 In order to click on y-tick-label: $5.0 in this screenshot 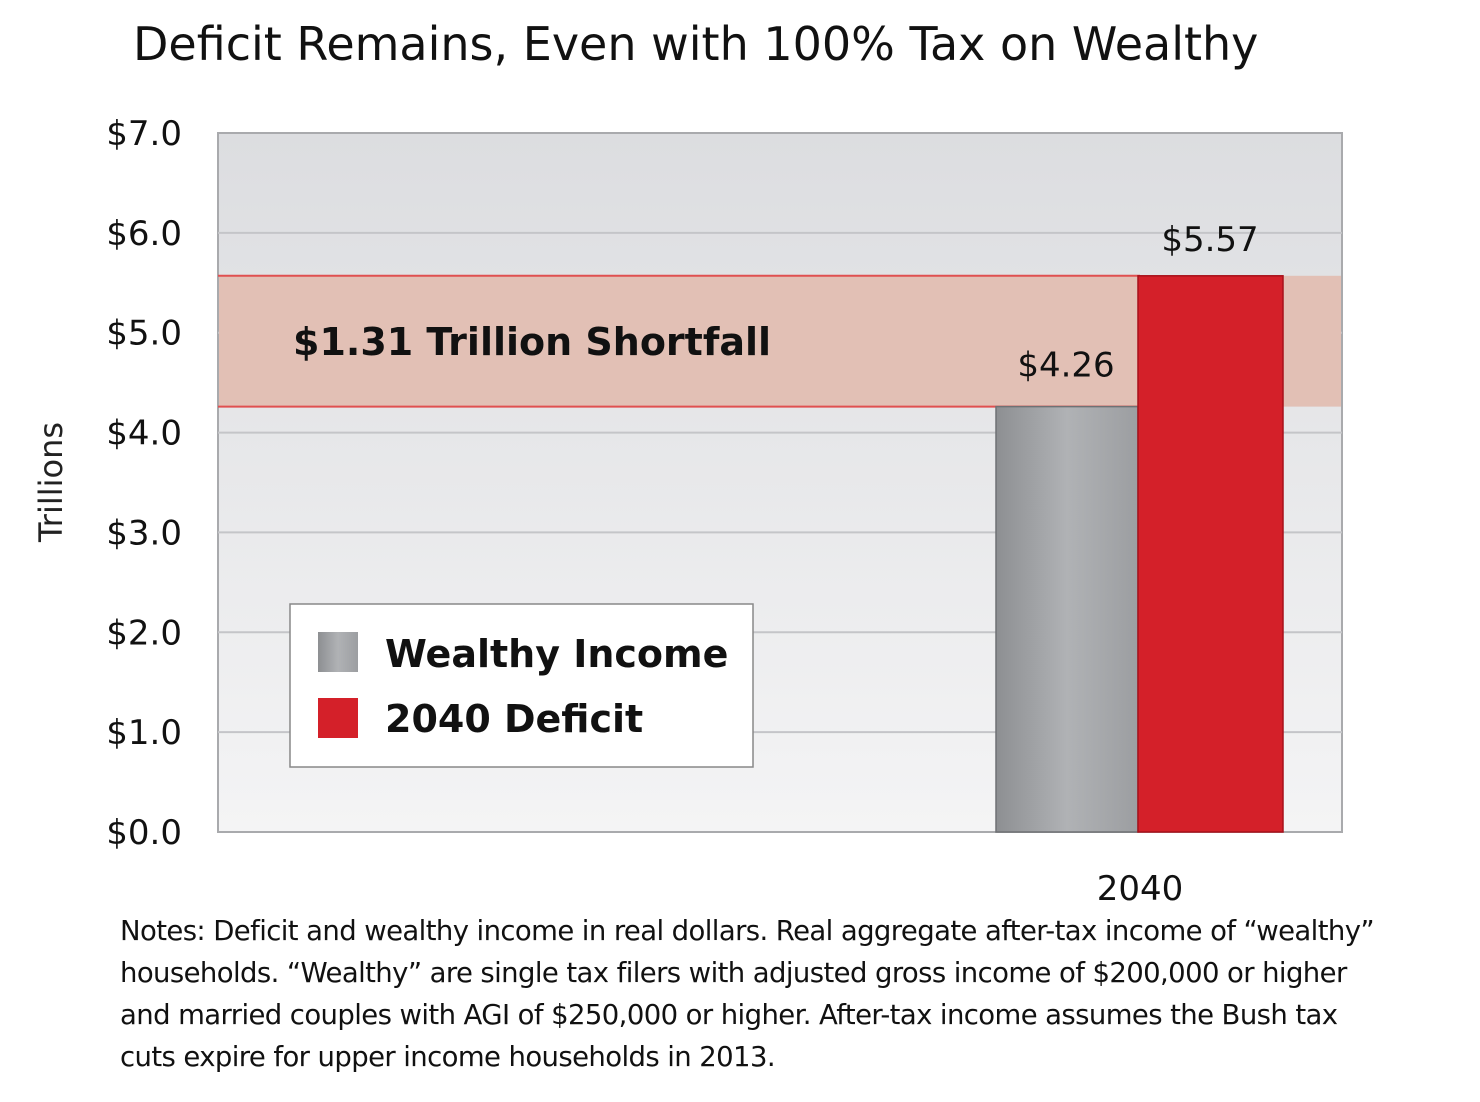, I will do `click(144, 334)`.